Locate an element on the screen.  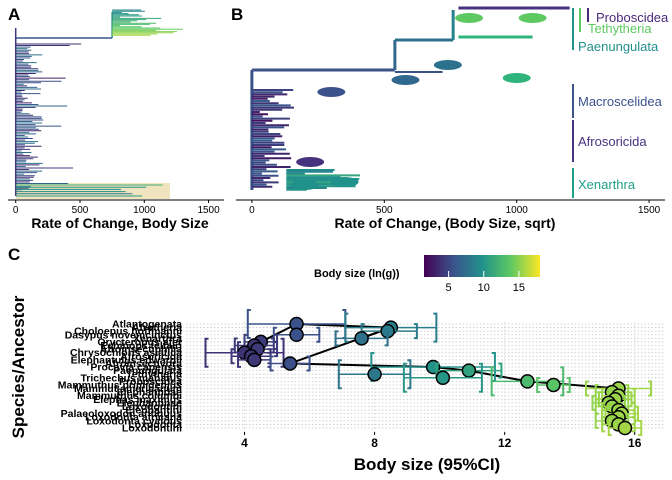
panel-b-x-axis-title: Rate of Change, (Body Size, sqrt) is located at coordinates (445, 223).